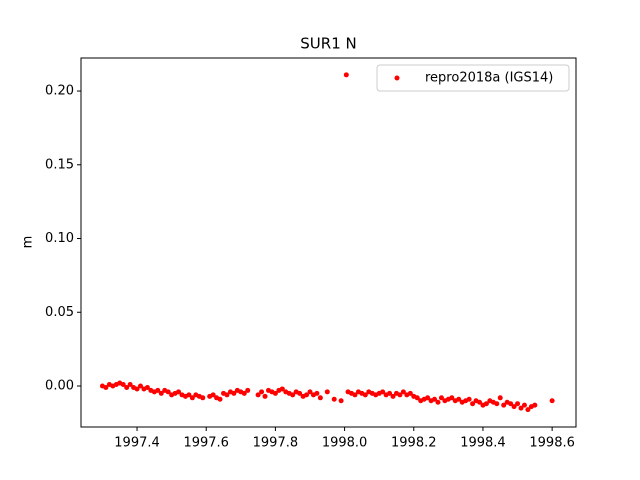 This screenshot has width=640, height=480. Describe the element at coordinates (59, 91) in the screenshot. I see `y-tick-label: 0.20` at that location.